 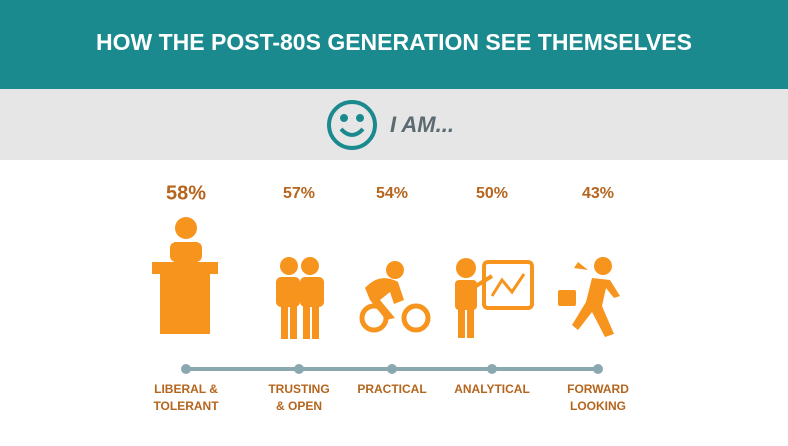 I want to click on item-label: FORWARD, so click(x=598, y=389).